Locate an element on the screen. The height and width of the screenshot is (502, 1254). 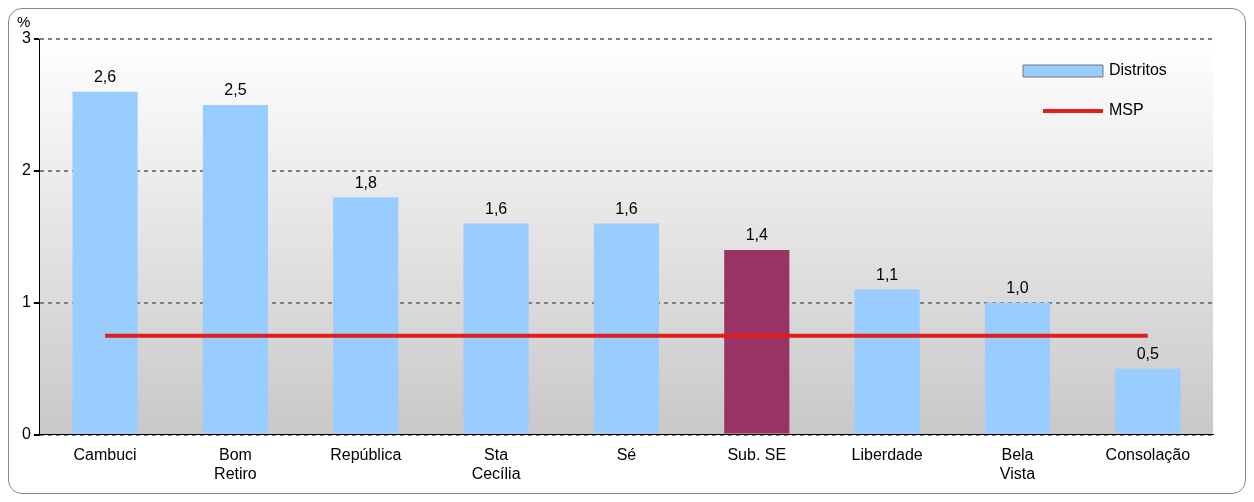
x-tick-label: Sta Cecília is located at coordinates (496, 463).